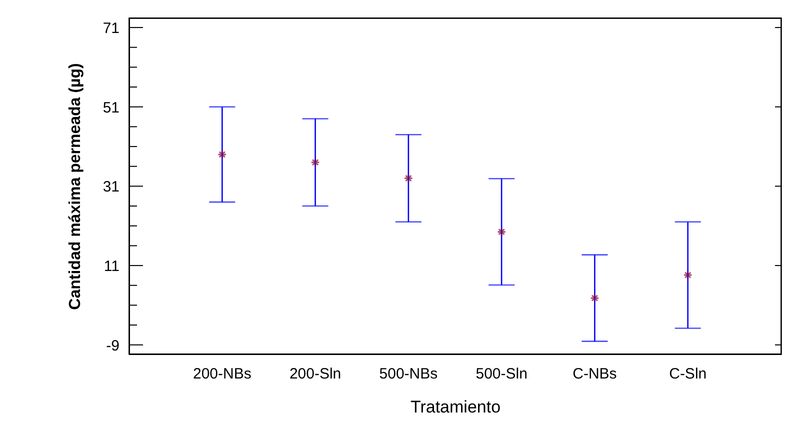 The image size is (812, 431). Describe the element at coordinates (111, 29) in the screenshot. I see `y-tick-label: 71` at that location.